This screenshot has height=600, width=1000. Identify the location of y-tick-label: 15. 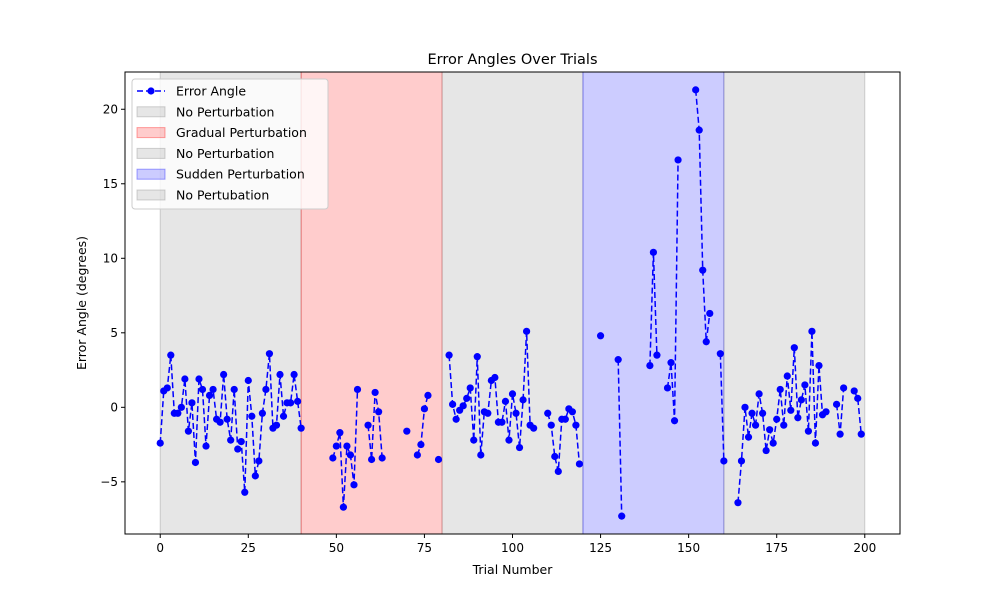
(110, 184).